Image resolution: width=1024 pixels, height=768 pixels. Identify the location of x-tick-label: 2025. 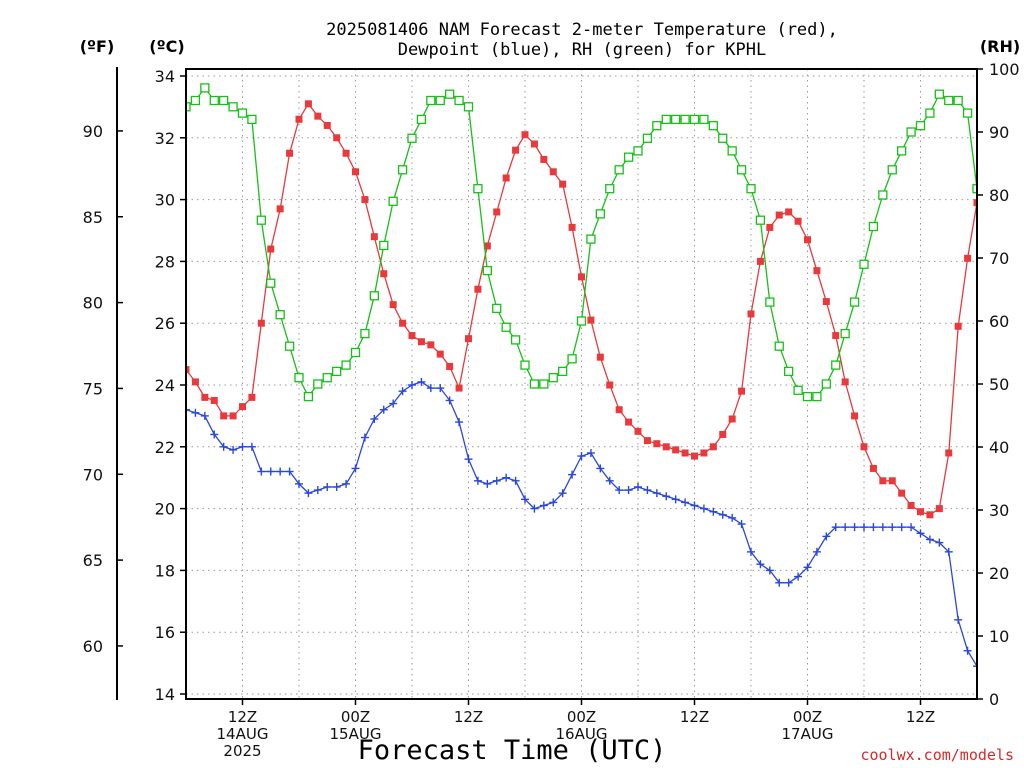
(242, 751).